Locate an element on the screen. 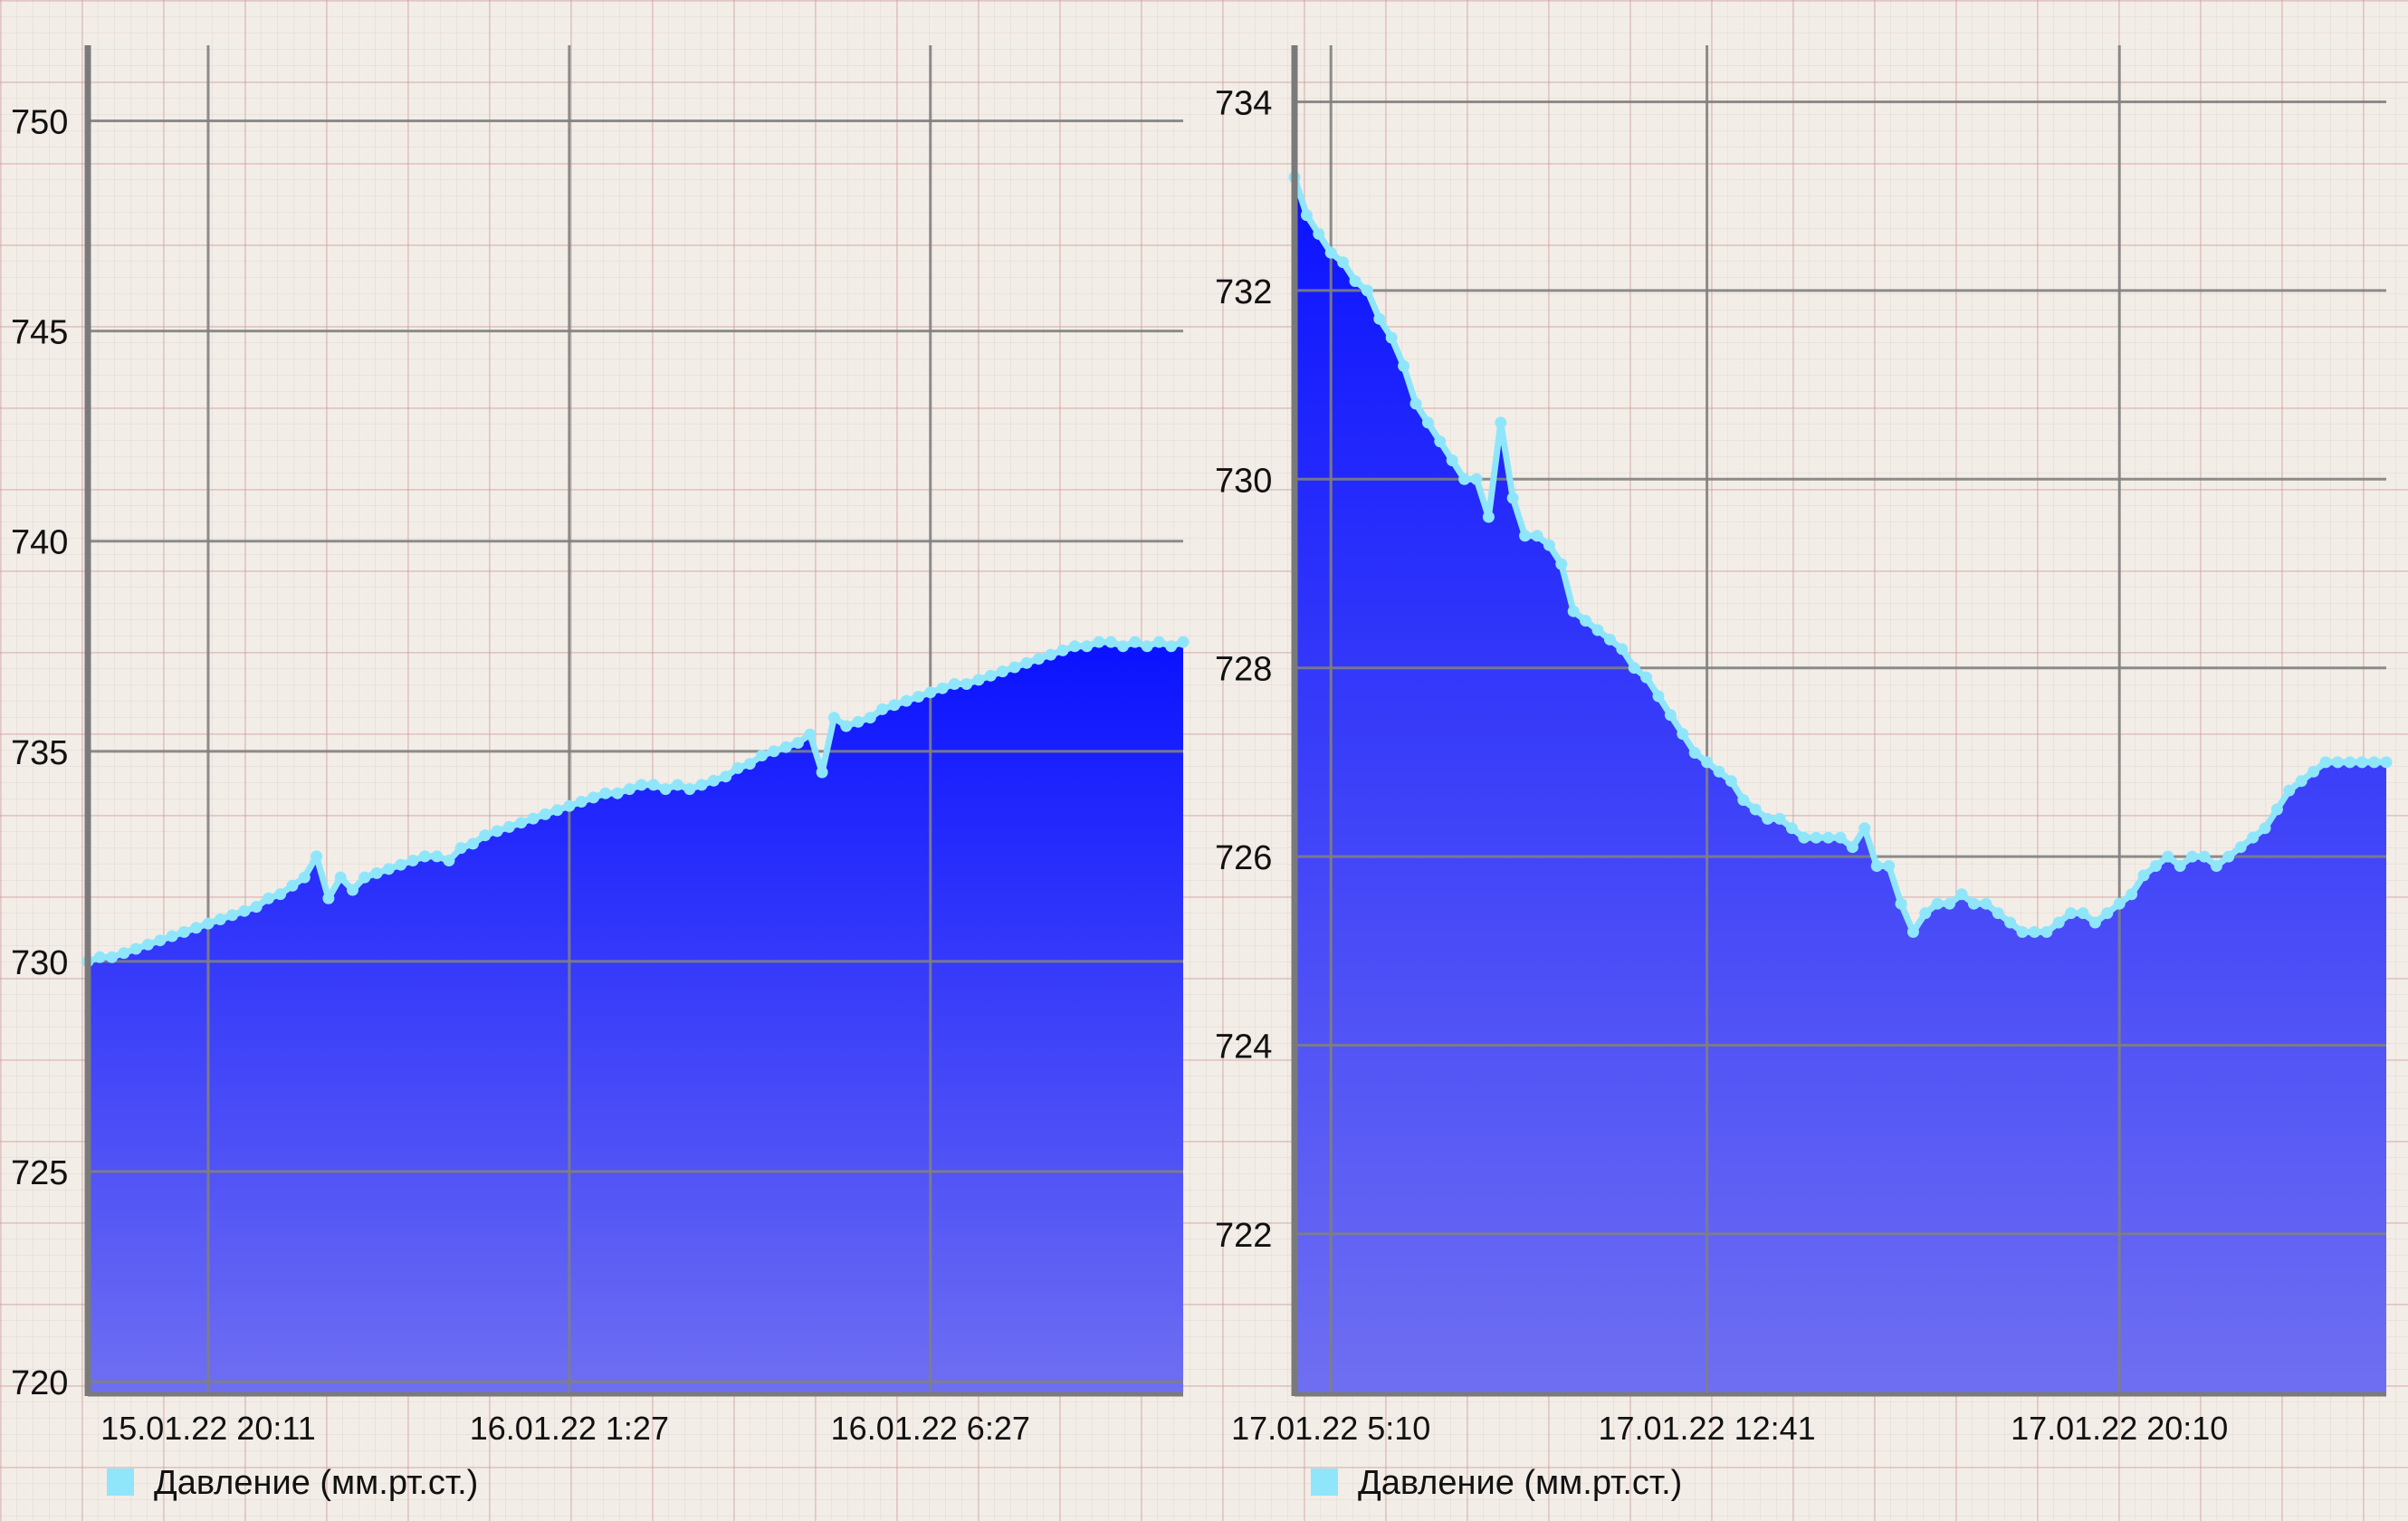 This screenshot has height=1521, width=2408. legend-label: Давление (мм.рт.ст.) is located at coordinates (316, 1483).